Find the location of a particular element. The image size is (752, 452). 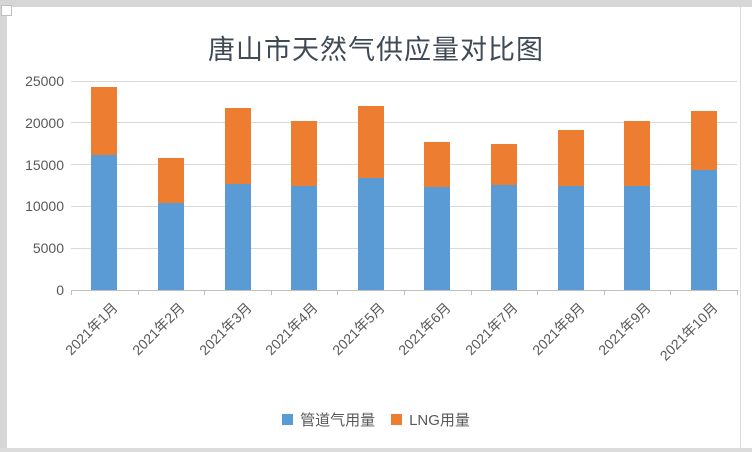

bar-2021年2月 is located at coordinates (170, 185).